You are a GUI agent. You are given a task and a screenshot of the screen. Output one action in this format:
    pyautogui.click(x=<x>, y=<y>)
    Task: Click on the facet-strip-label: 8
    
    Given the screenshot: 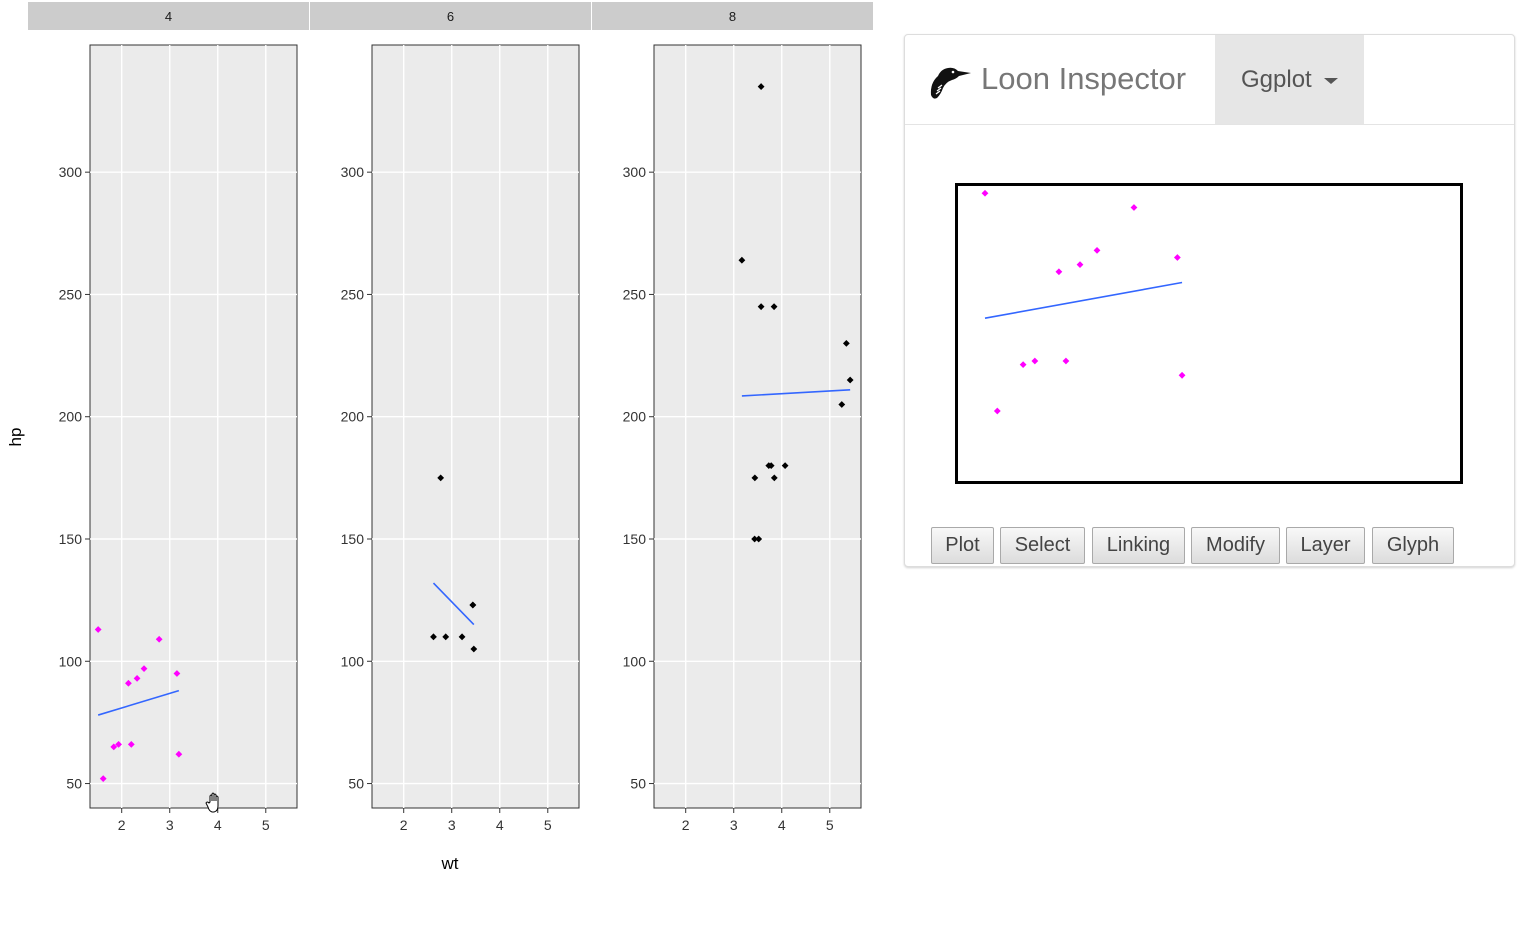 What is the action you would take?
    pyautogui.click(x=732, y=16)
    